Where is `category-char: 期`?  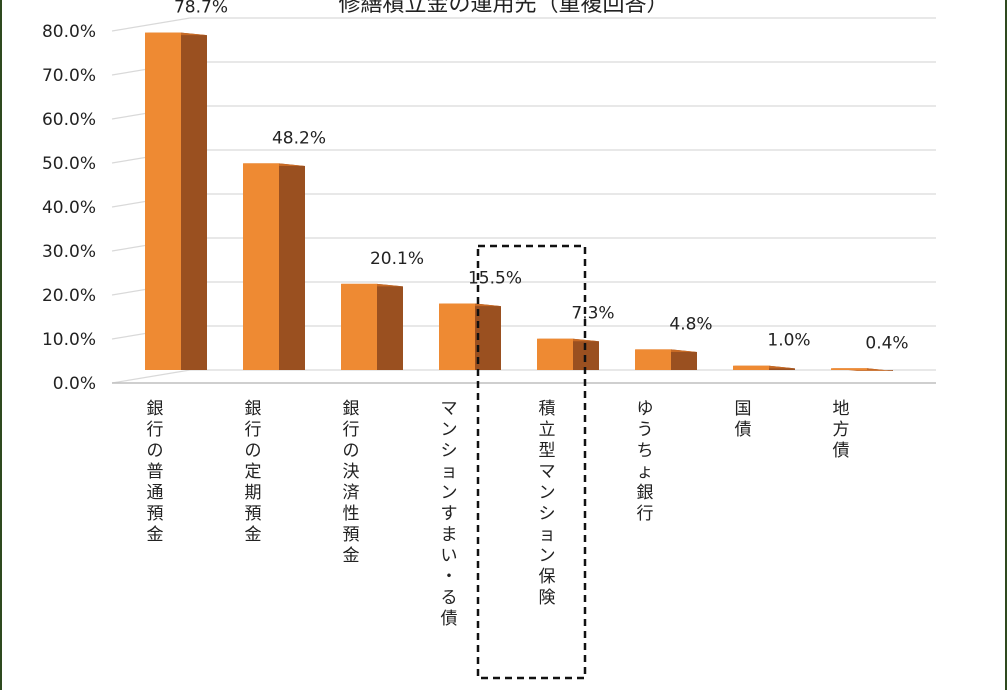 category-char: 期 is located at coordinates (253, 493).